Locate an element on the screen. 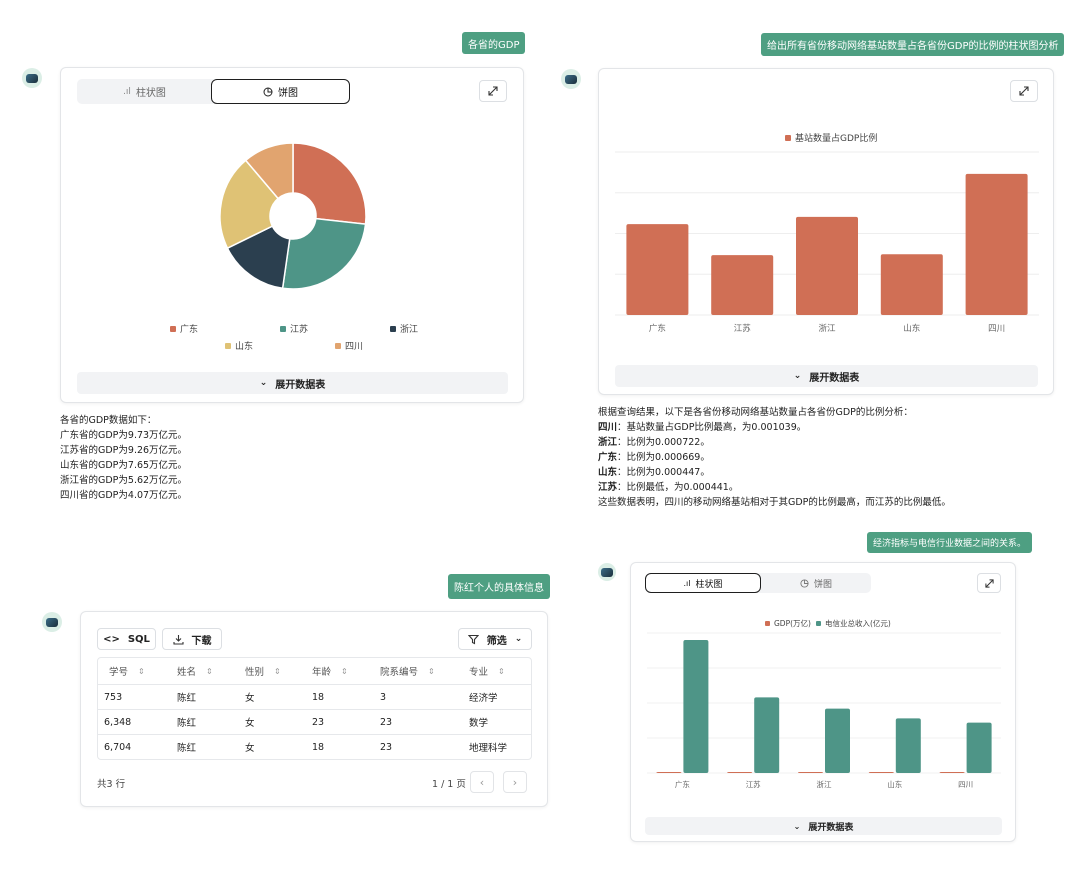  user-message-person: 陈红个人的具体信息 is located at coordinates (499, 586).